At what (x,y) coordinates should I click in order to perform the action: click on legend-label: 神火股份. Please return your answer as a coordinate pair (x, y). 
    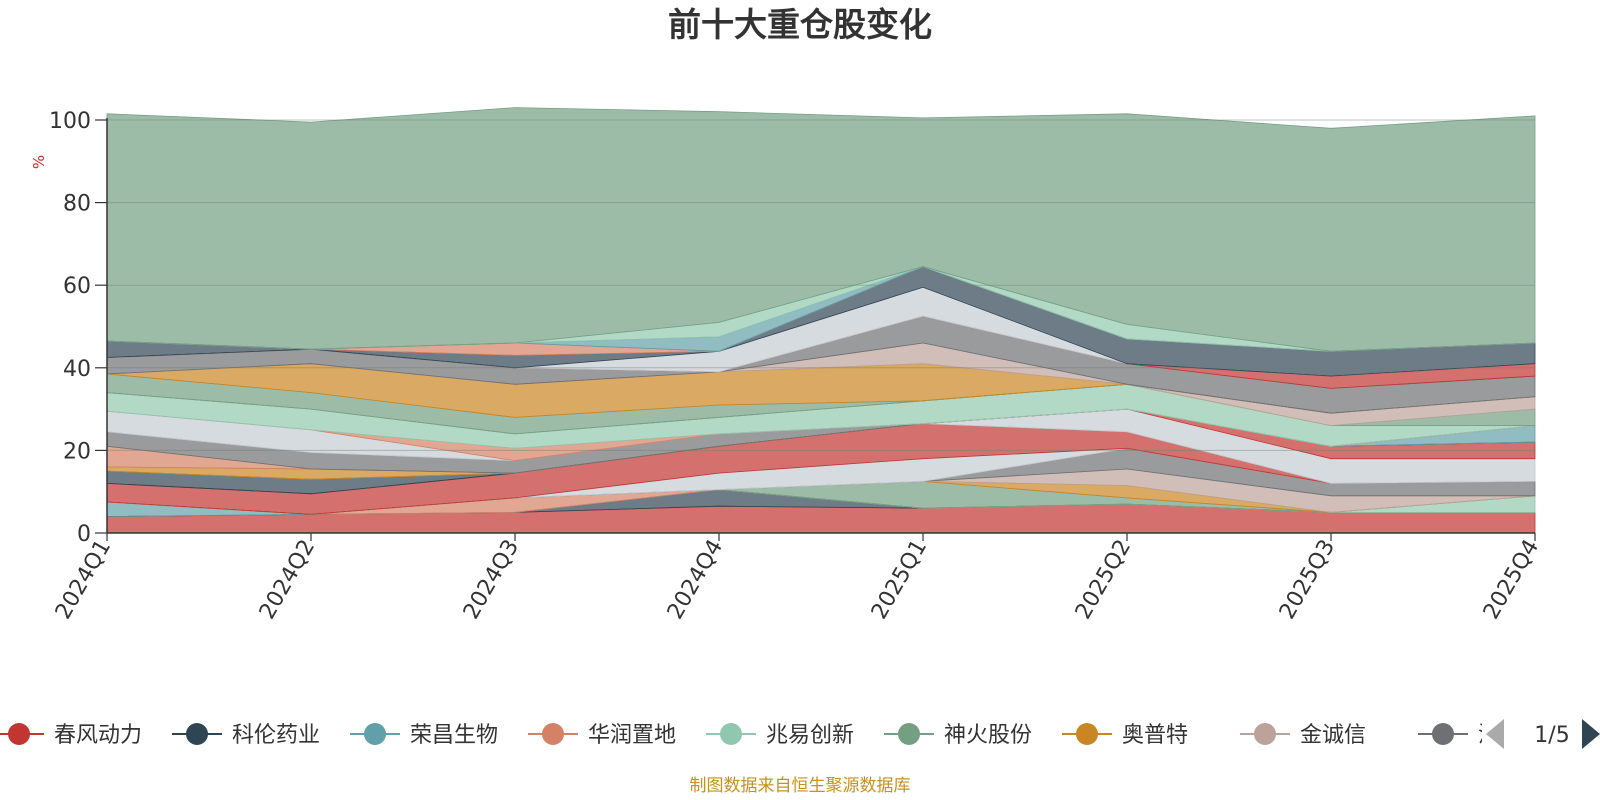
    Looking at the image, I should click on (988, 735).